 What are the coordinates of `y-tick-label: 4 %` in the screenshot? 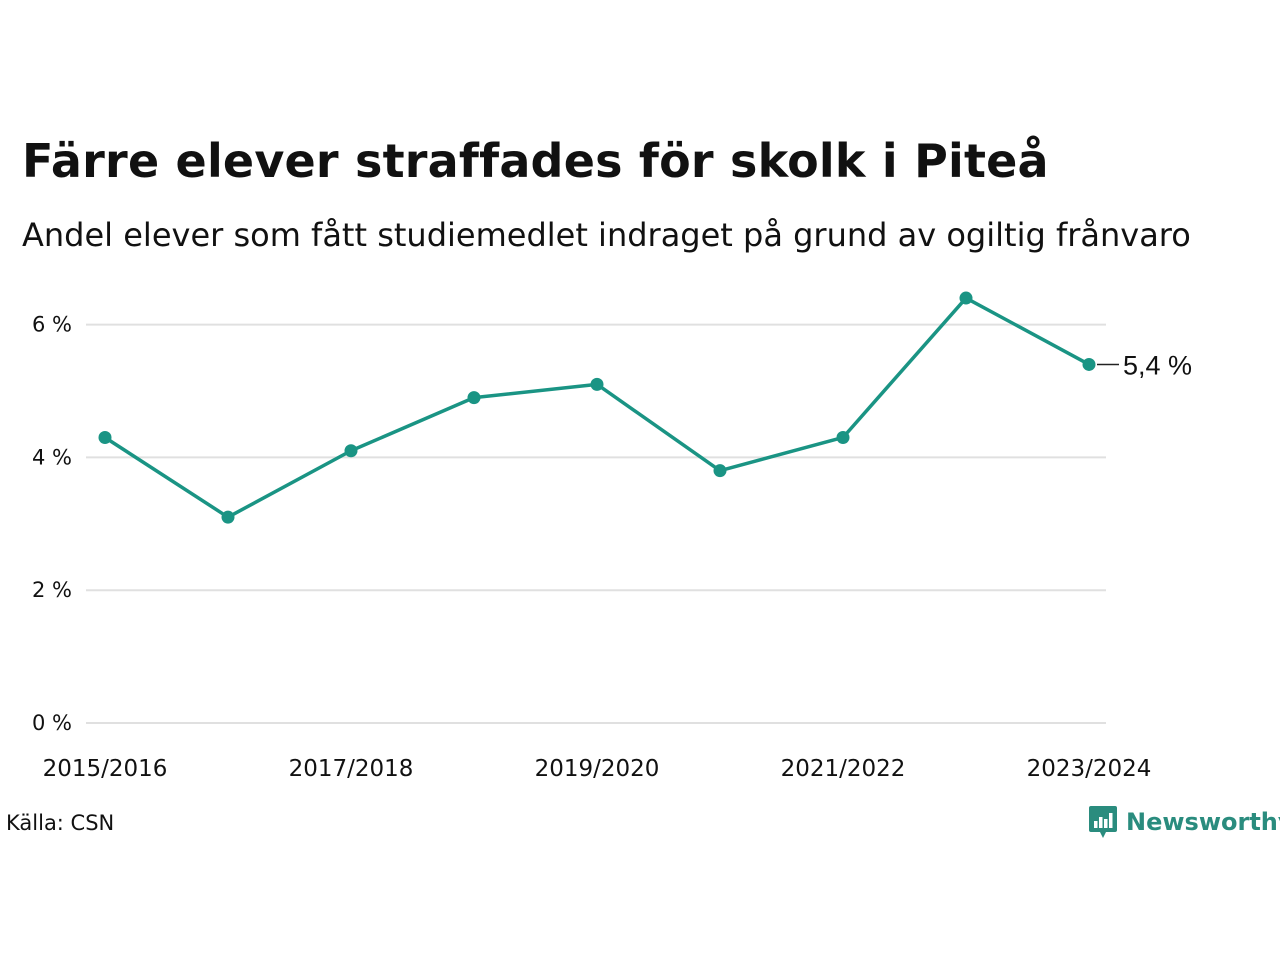 It's located at (52, 457).